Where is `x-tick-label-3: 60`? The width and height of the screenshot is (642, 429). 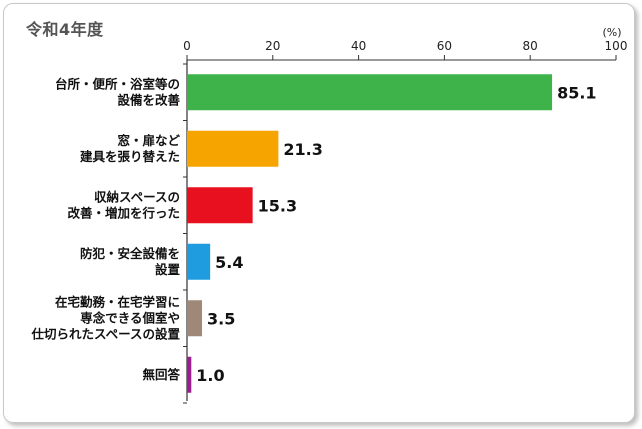 x-tick-label-3: 60 is located at coordinates (444, 46).